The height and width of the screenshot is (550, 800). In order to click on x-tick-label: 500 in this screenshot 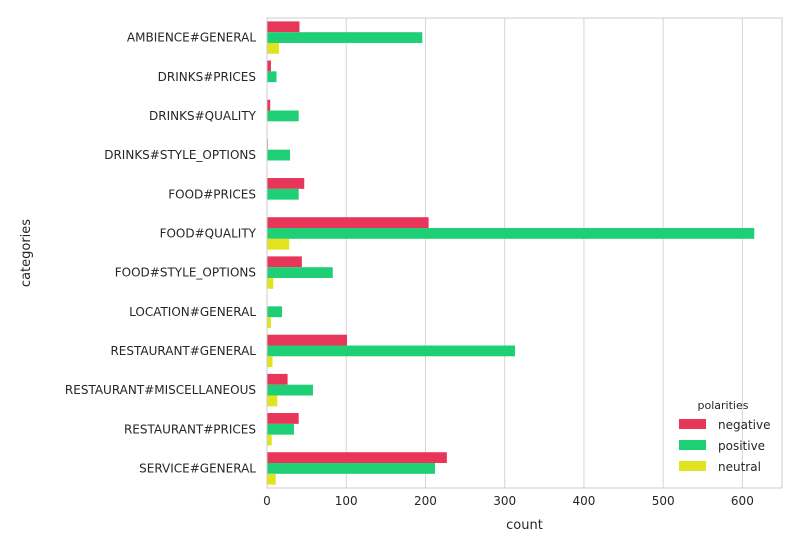, I will do `click(663, 501)`.